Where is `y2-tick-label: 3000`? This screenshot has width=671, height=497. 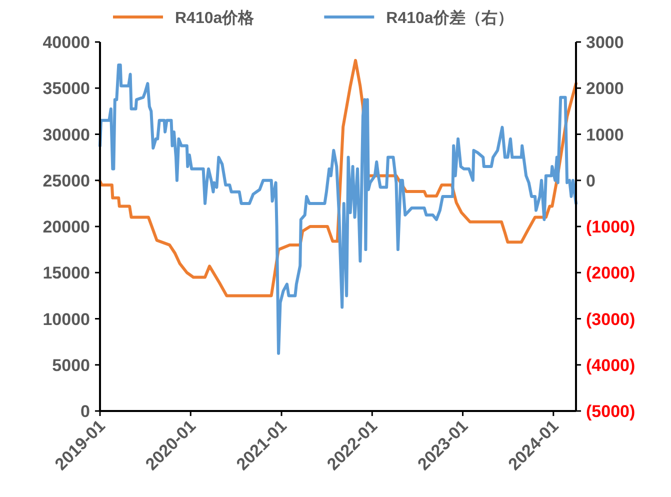
y2-tick-label: 3000 is located at coordinates (605, 42).